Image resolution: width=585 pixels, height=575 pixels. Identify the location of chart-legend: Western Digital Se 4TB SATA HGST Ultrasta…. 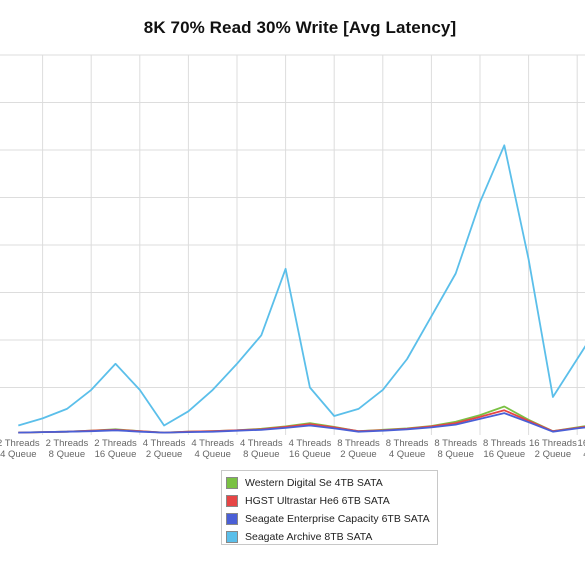
(329, 507).